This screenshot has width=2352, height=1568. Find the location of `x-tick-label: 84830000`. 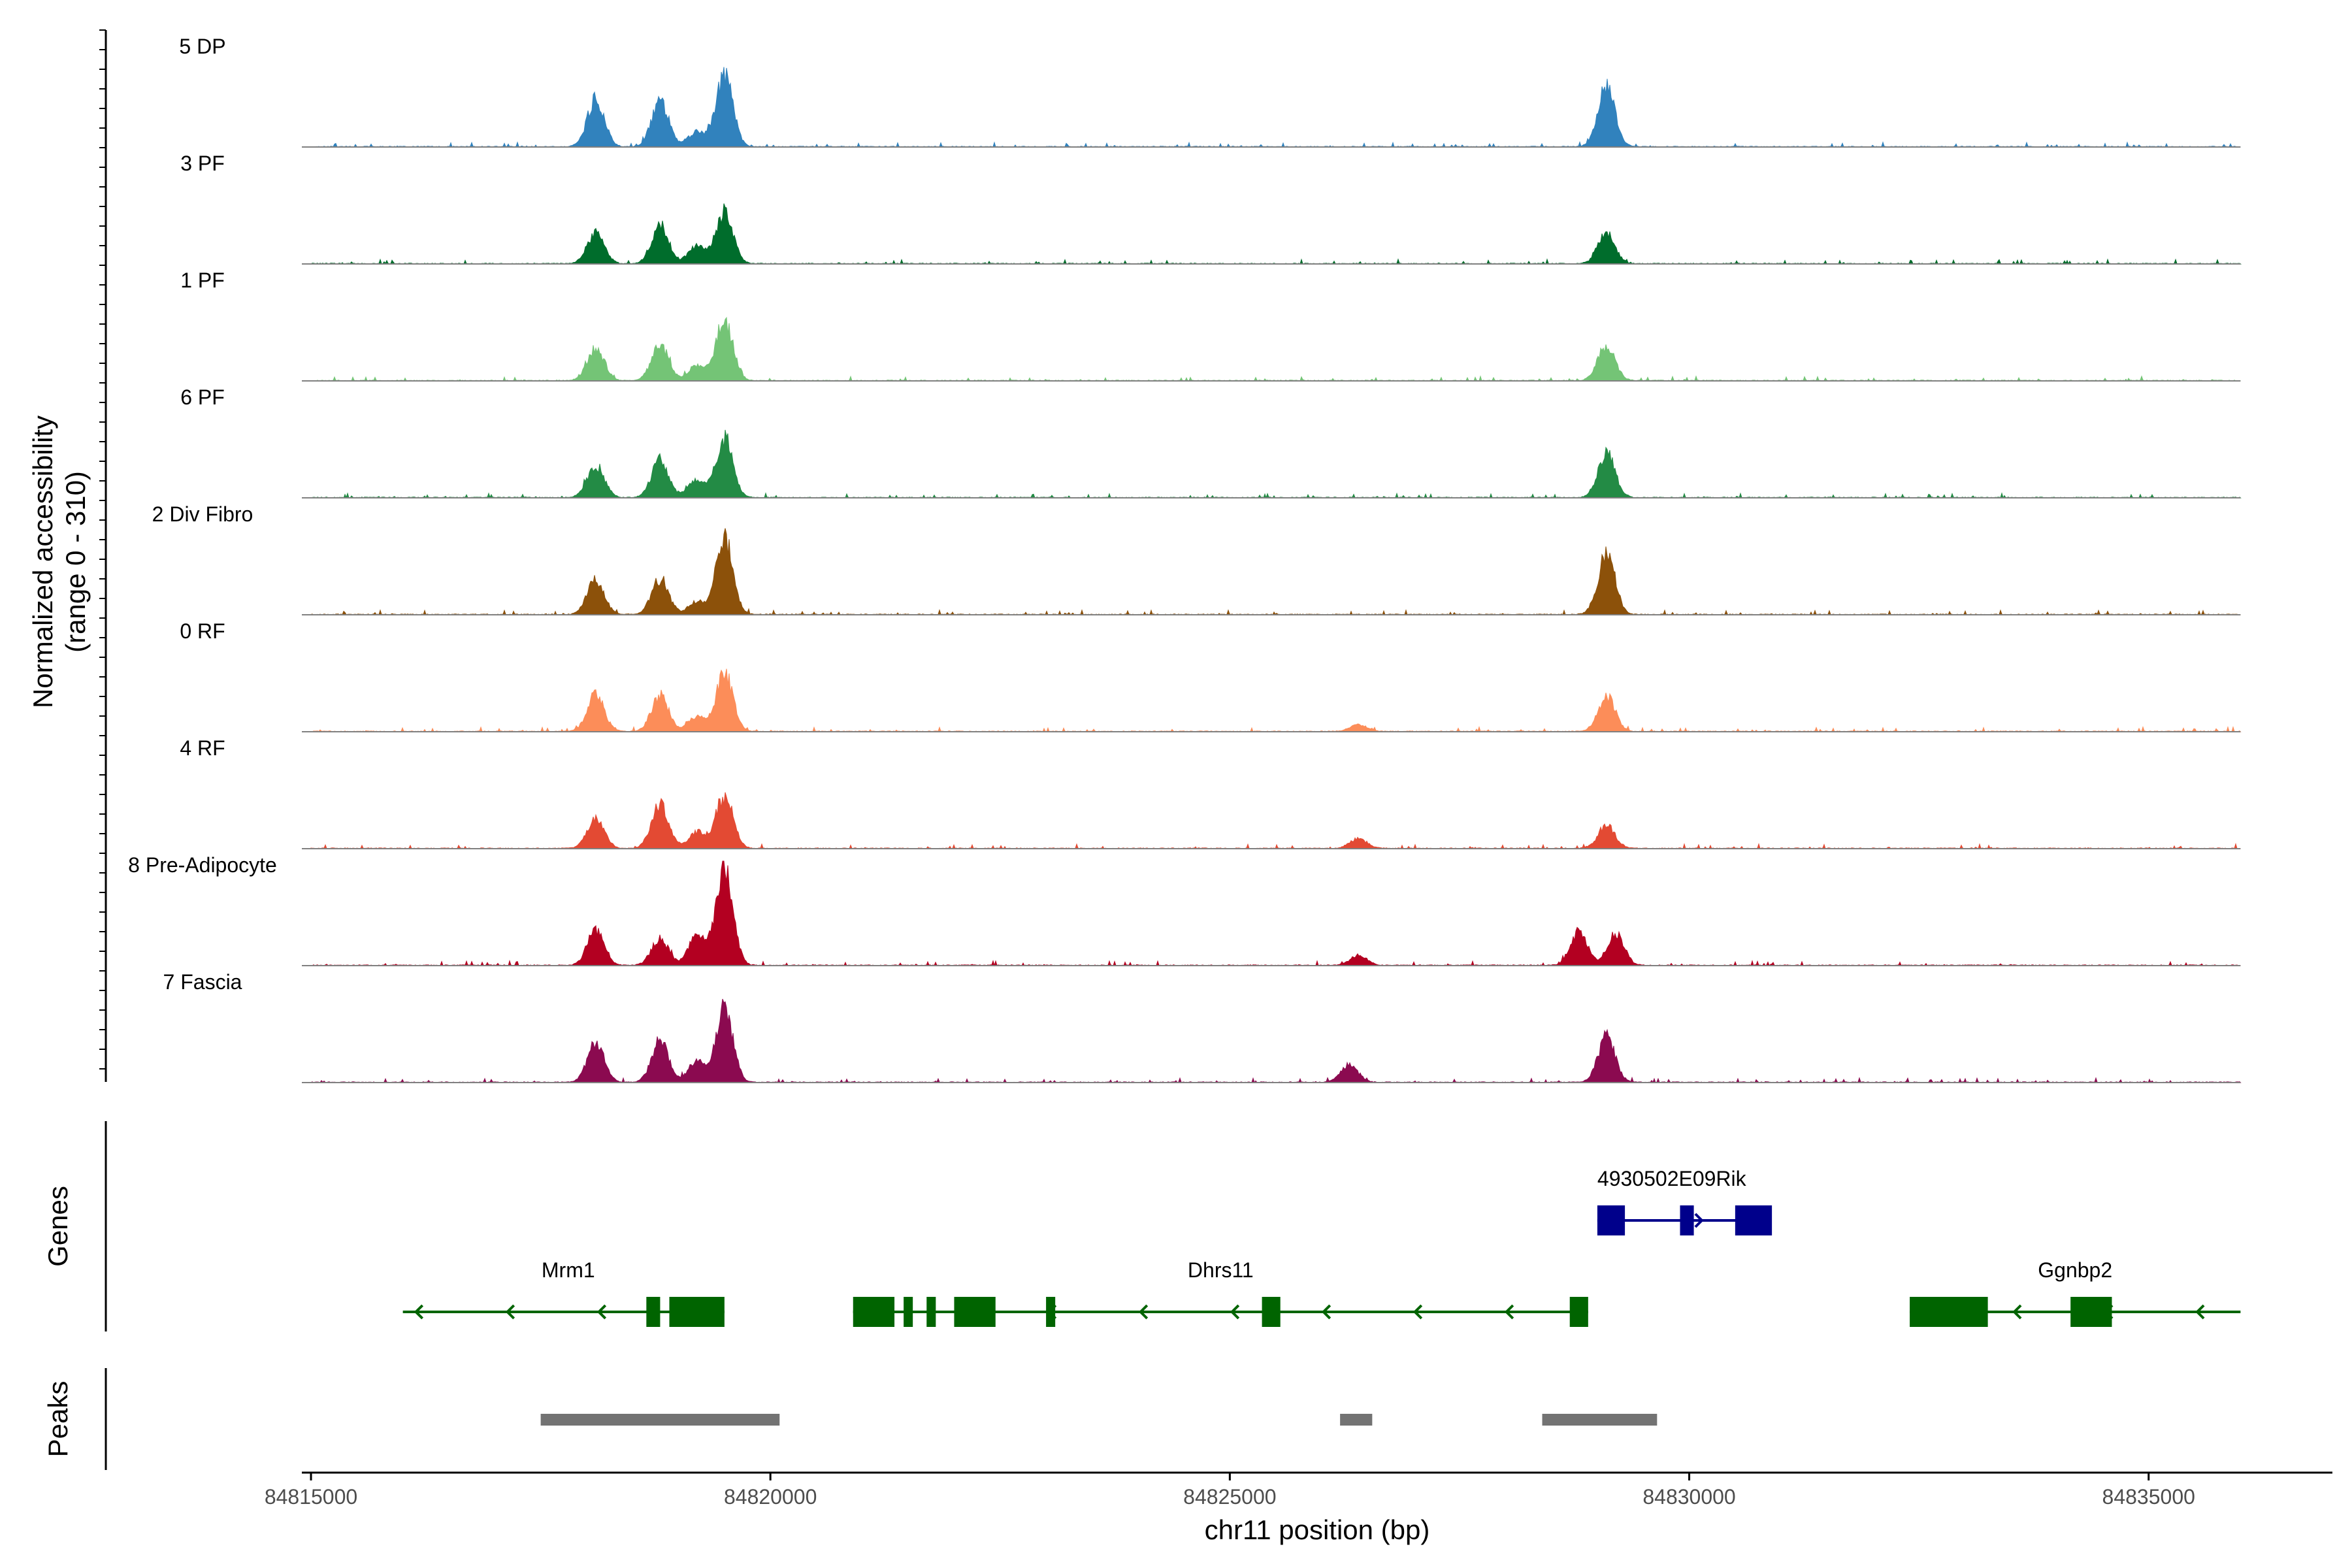

x-tick-label: 84830000 is located at coordinates (1688, 1497).